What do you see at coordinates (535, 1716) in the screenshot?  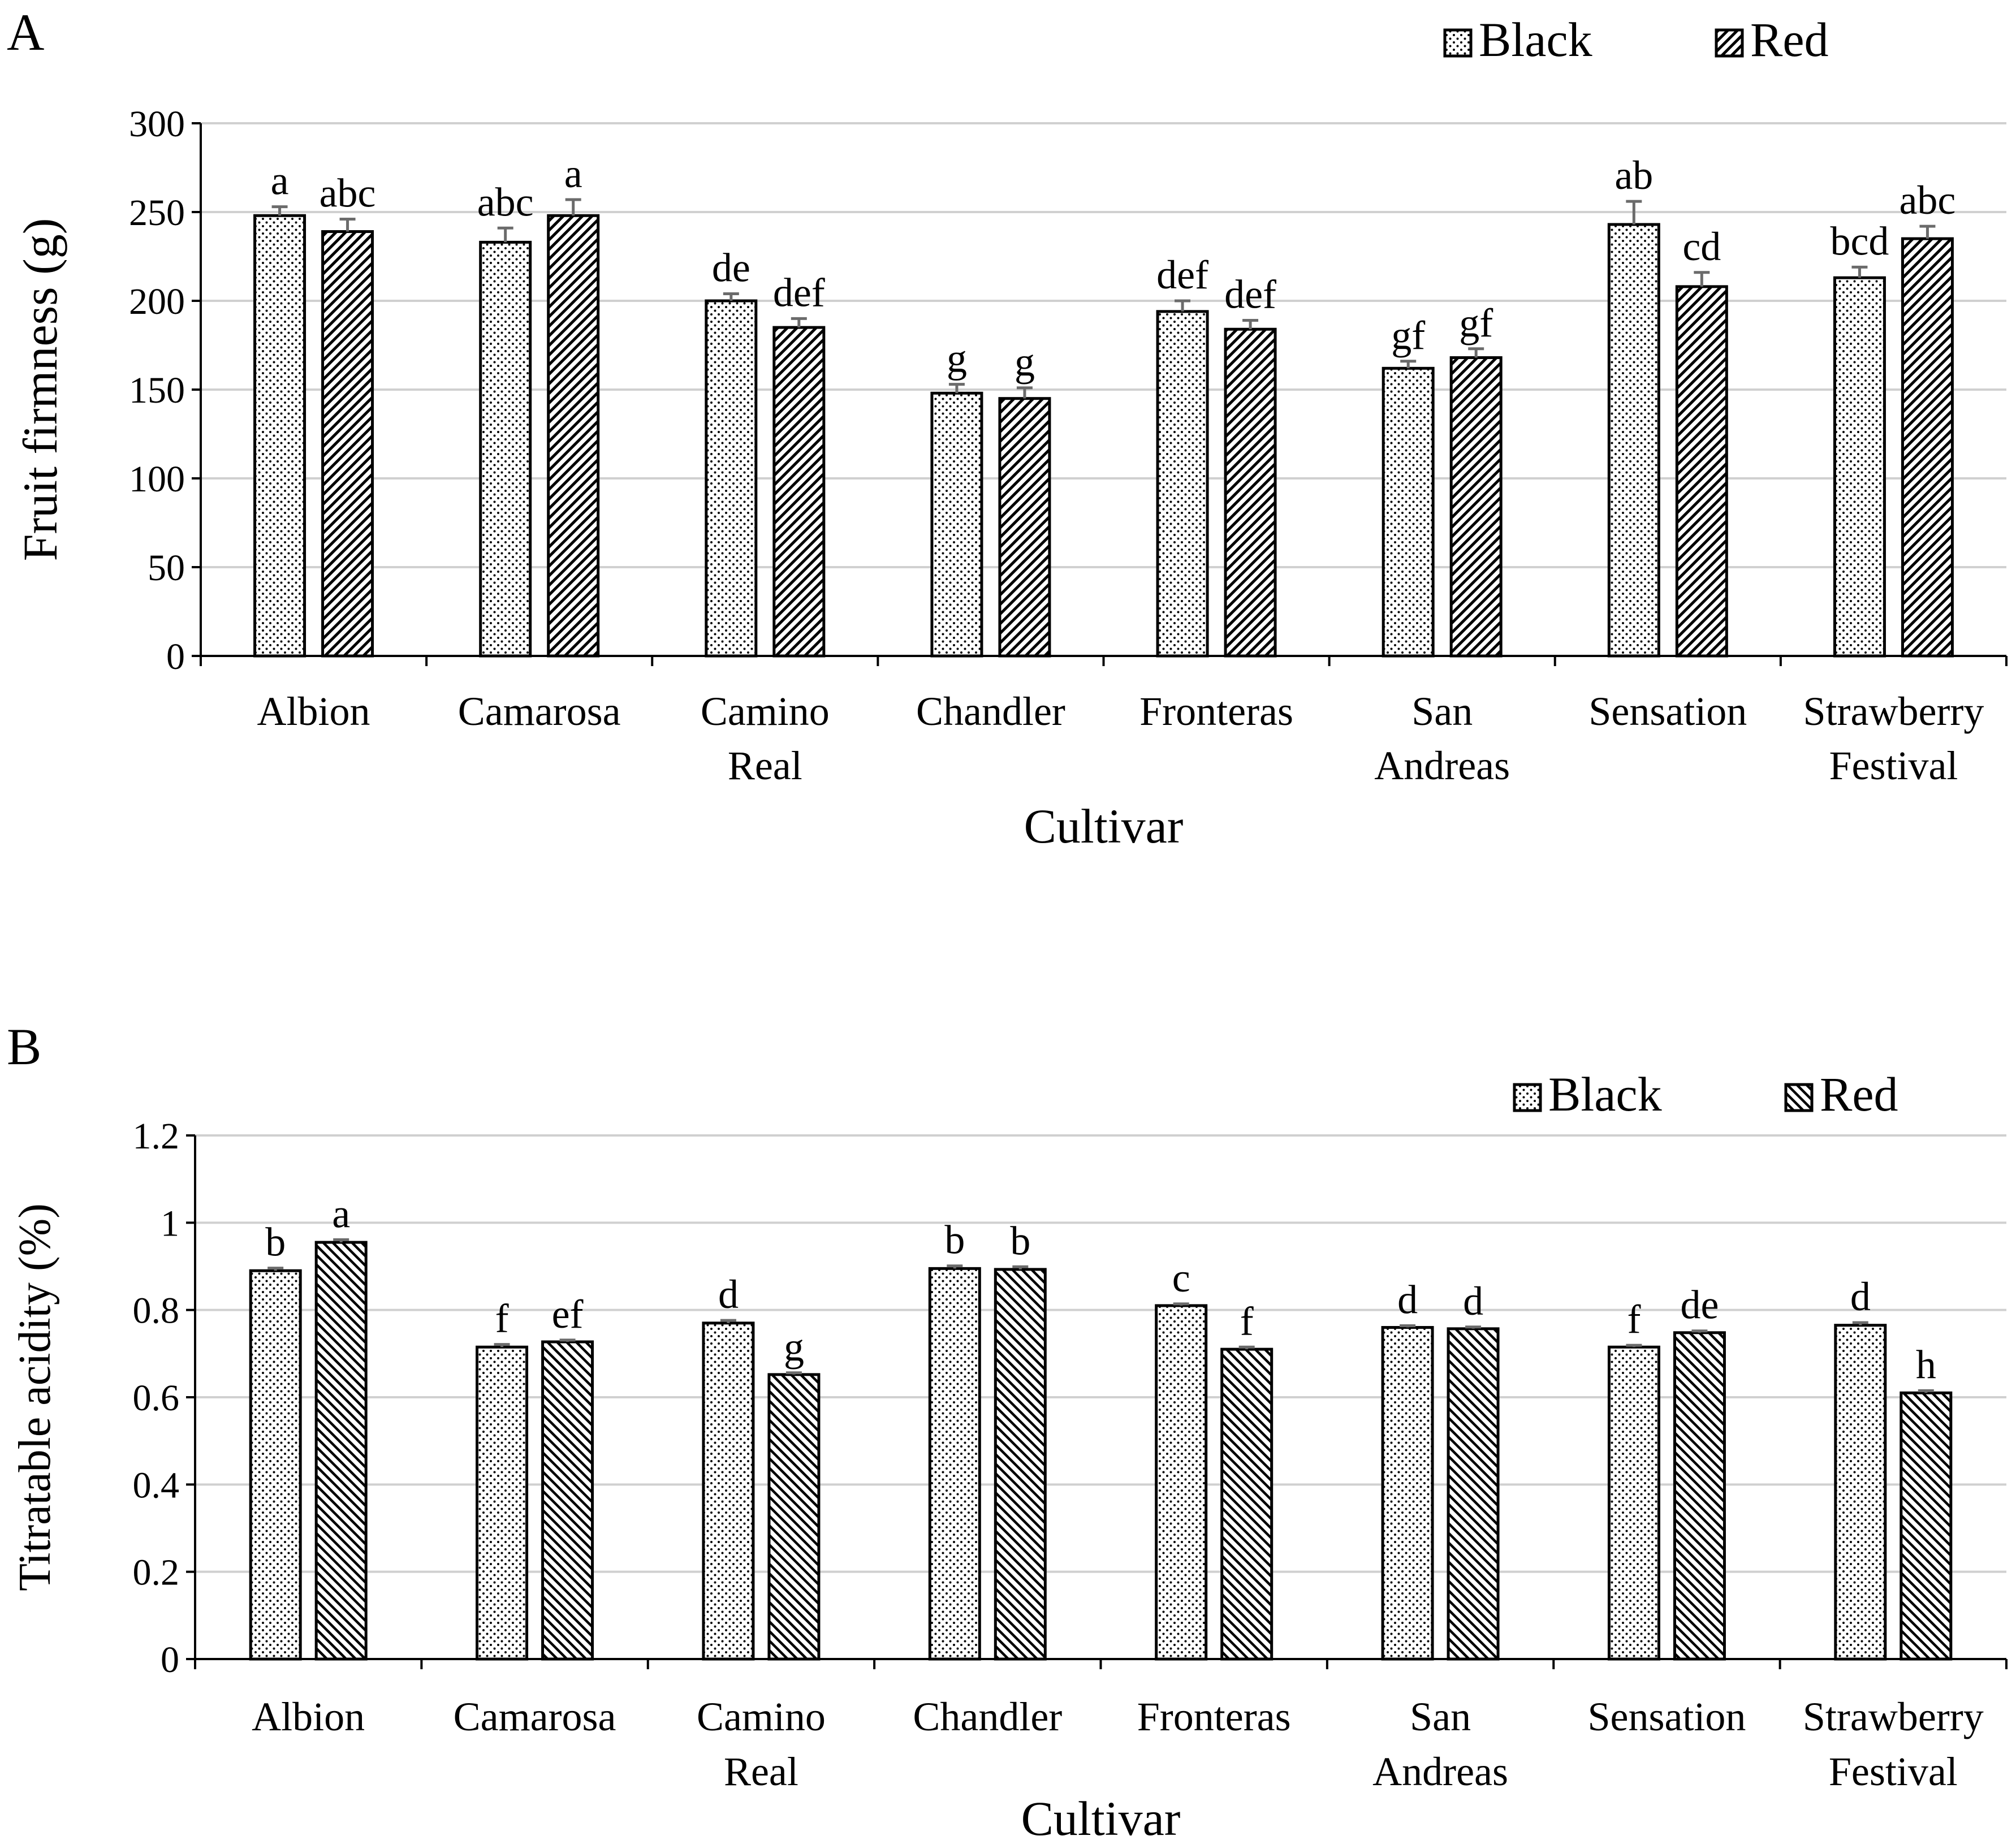 I see `category-label: Camarosa` at bounding box center [535, 1716].